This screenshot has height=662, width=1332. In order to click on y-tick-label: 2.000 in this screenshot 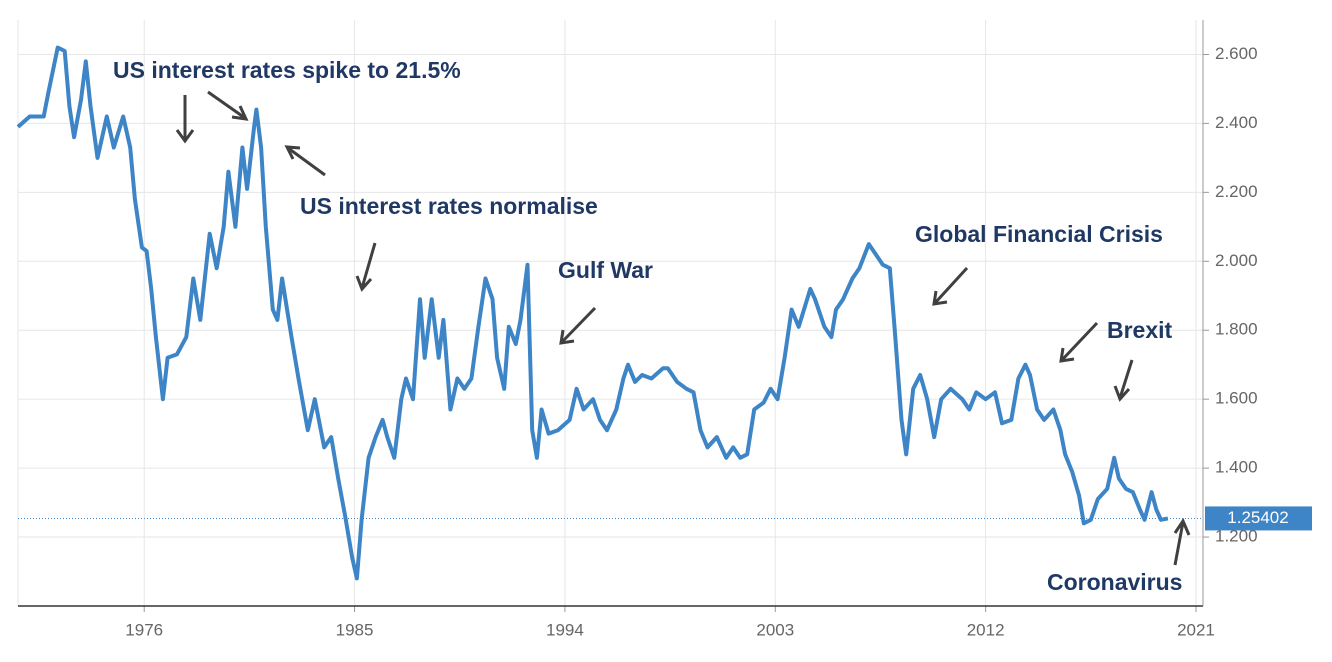, I will do `click(1236, 260)`.